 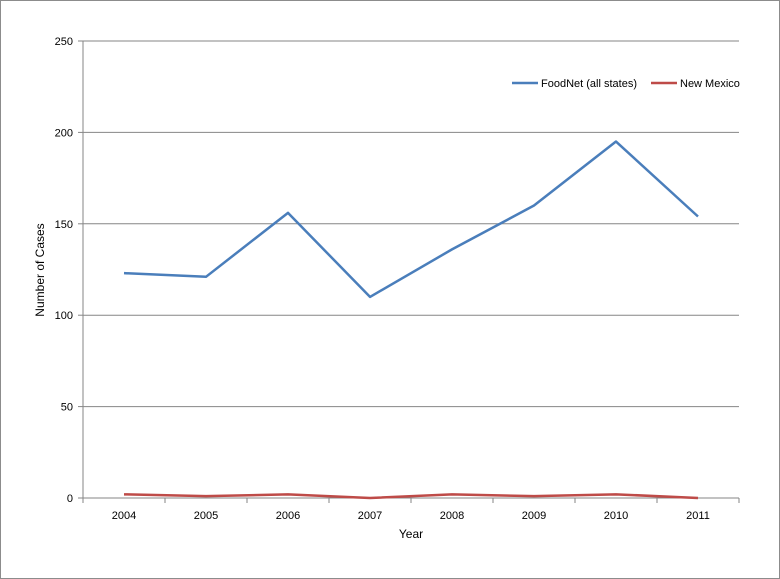 I want to click on y-axis-ticks: 0 50 100 150 200 250, so click(x=69, y=270).